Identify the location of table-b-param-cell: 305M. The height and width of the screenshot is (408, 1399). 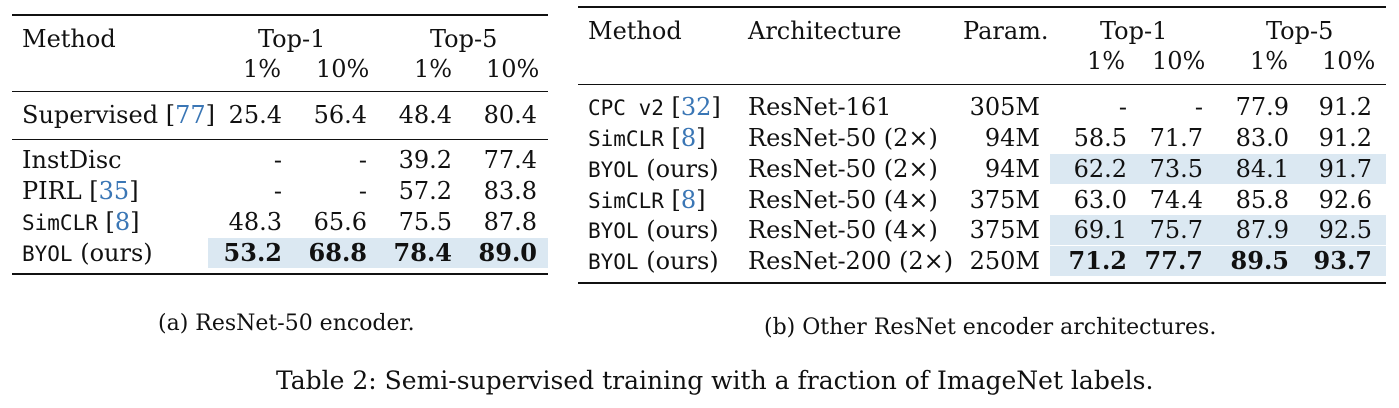
(1004, 107).